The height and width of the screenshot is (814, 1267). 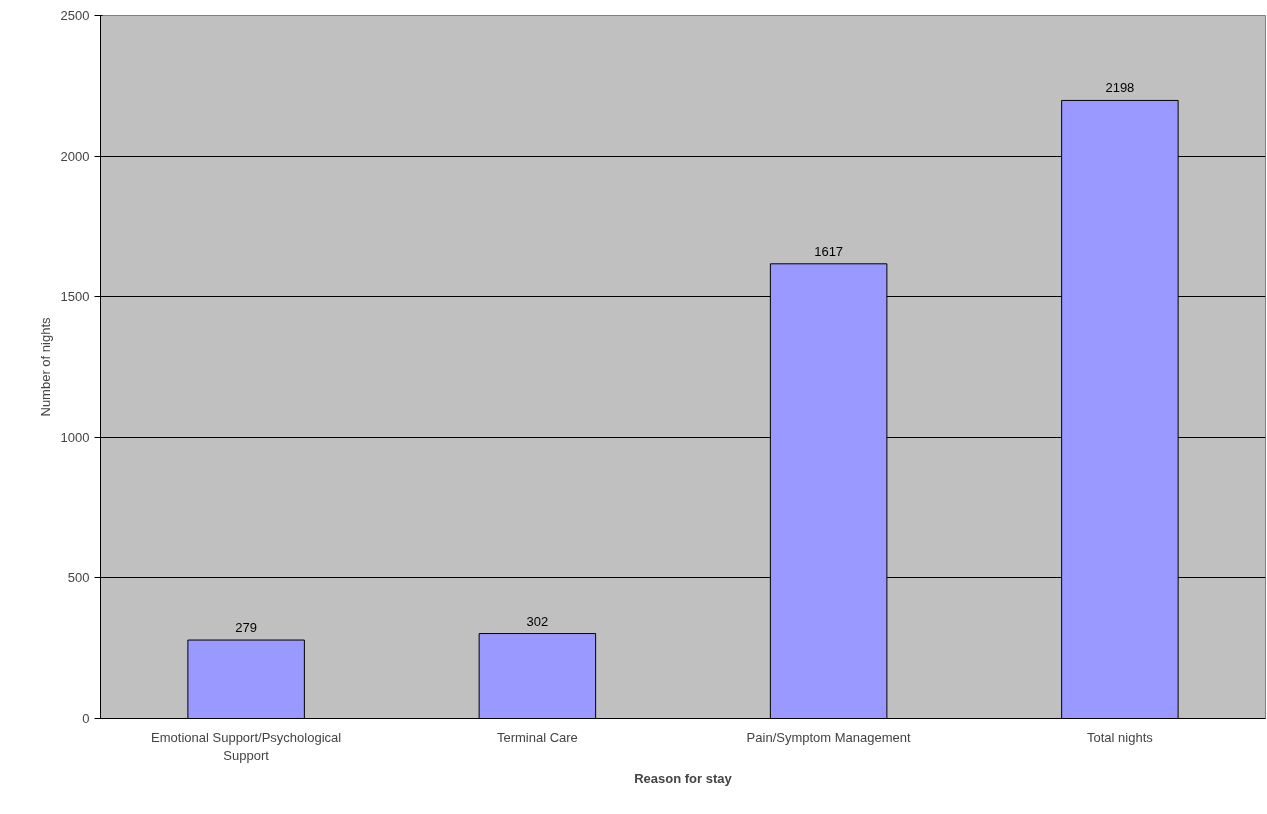 What do you see at coordinates (1120, 88) in the screenshot?
I see `data-label: 2198` at bounding box center [1120, 88].